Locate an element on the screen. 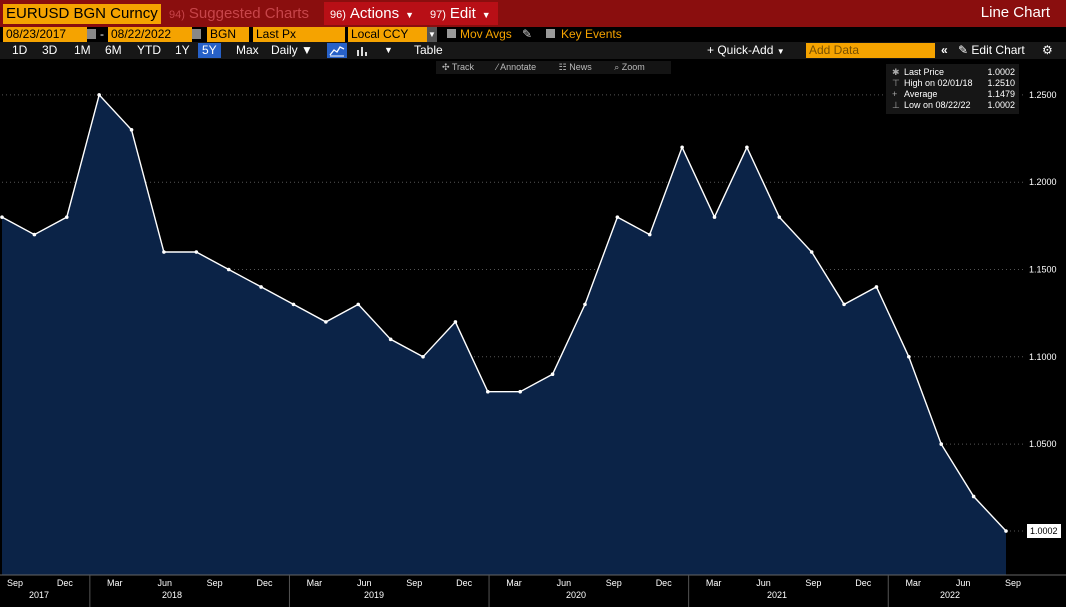 The height and width of the screenshot is (607, 1066). collapse-icon: « is located at coordinates (944, 50).